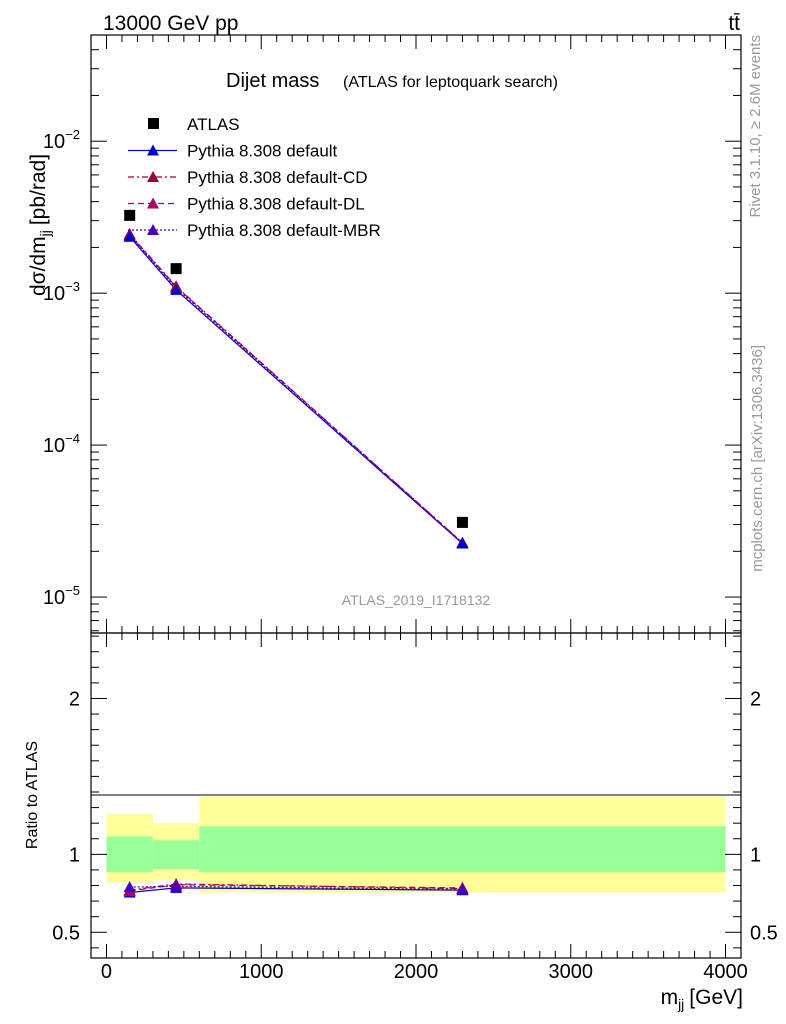 The height and width of the screenshot is (1024, 786). What do you see at coordinates (416, 600) in the screenshot?
I see `watermark: ATLAS_2019_I1718132` at bounding box center [416, 600].